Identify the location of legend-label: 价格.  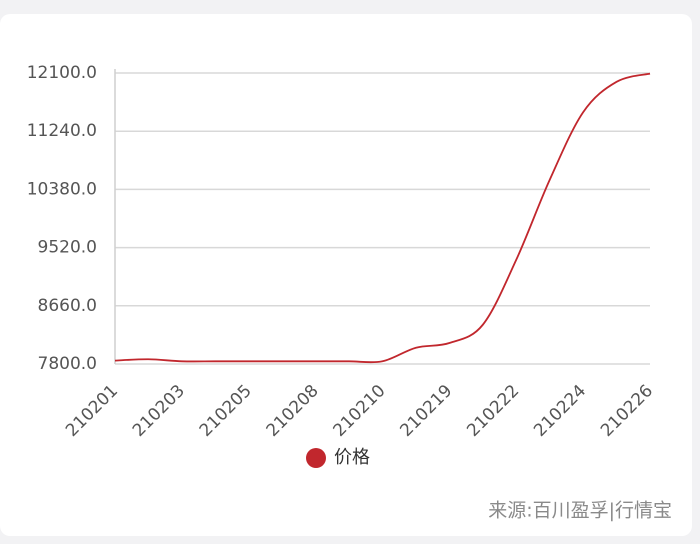
(352, 457).